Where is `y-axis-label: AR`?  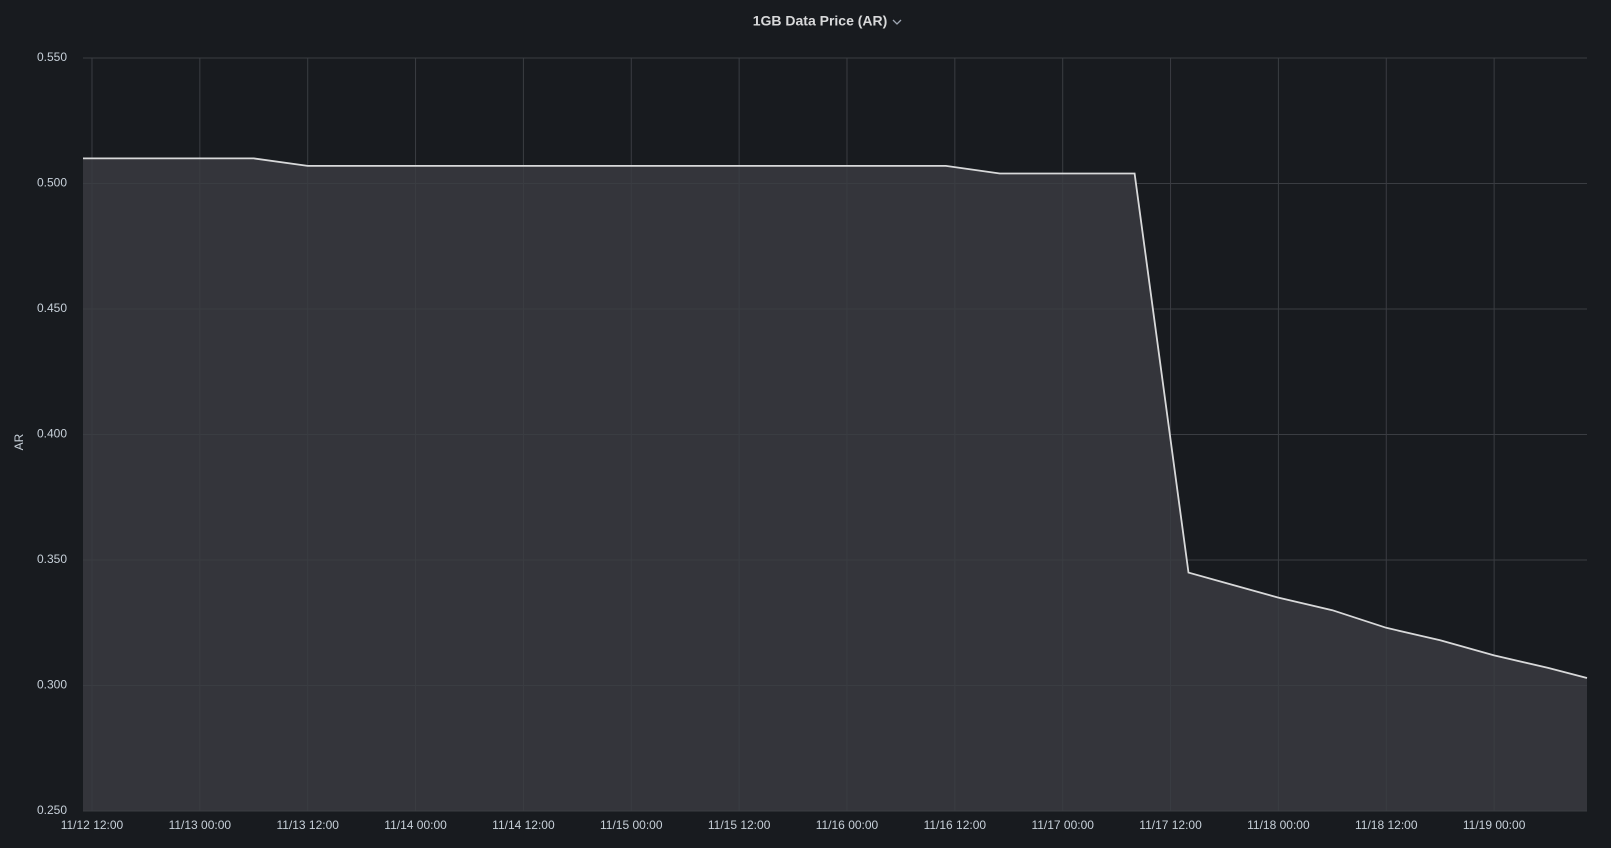
y-axis-label: AR is located at coordinates (19, 441).